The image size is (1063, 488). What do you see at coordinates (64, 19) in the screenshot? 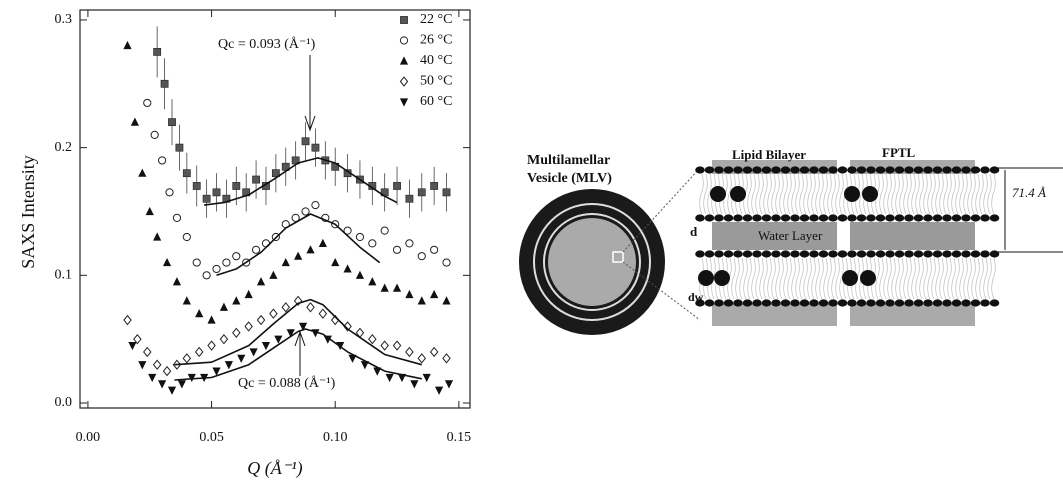
I see `y-tick-label: 0.3` at bounding box center [64, 19].